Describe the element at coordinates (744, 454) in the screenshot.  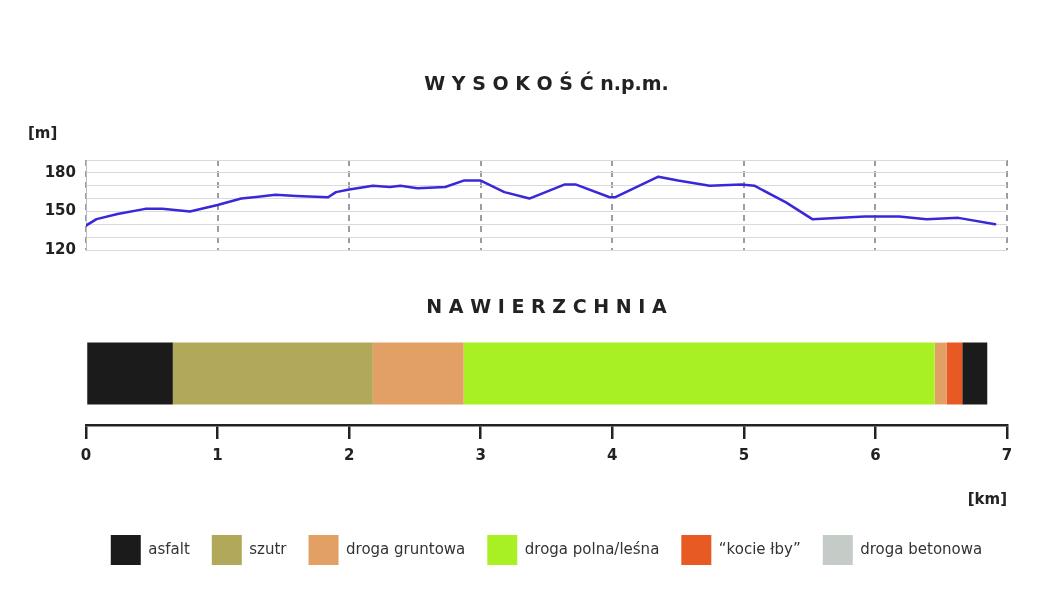
I see `x-tick-label: 5` at that location.